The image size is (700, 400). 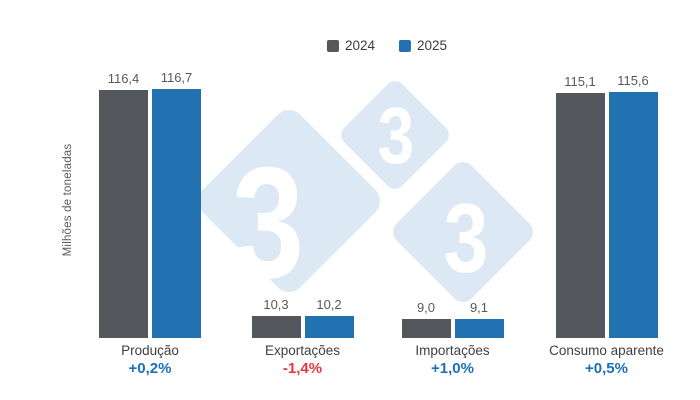 I want to click on bar-value-label: 116,4, so click(x=123, y=78).